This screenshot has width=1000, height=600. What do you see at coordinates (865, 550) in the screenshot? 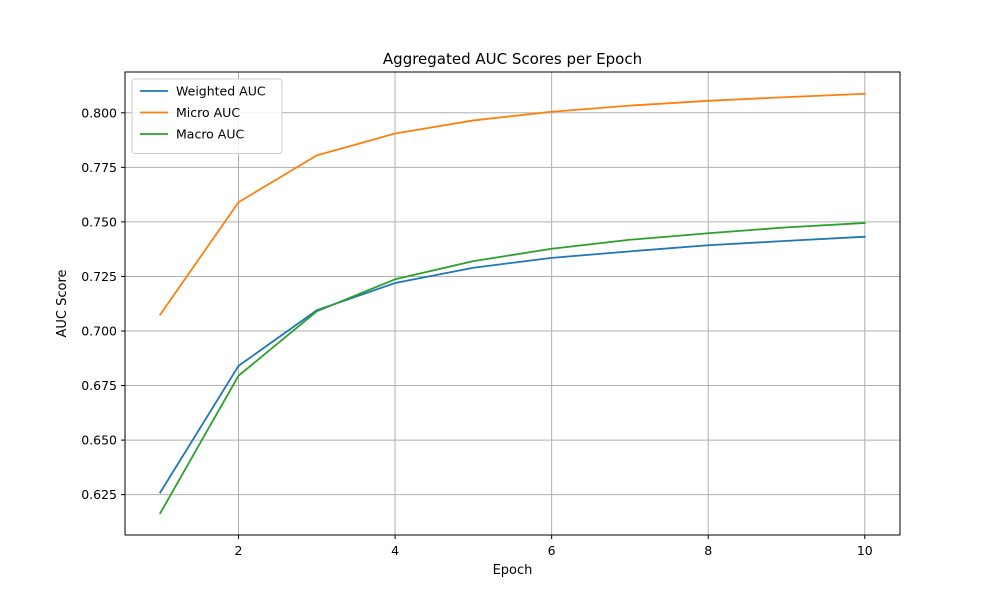
I see `x-tick-label: 10` at bounding box center [865, 550].